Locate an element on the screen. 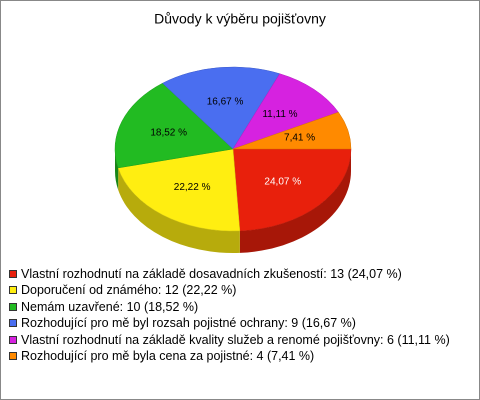  legend-label: Nemám uzavřené: 10 (18,52 %) is located at coordinates (110, 306).